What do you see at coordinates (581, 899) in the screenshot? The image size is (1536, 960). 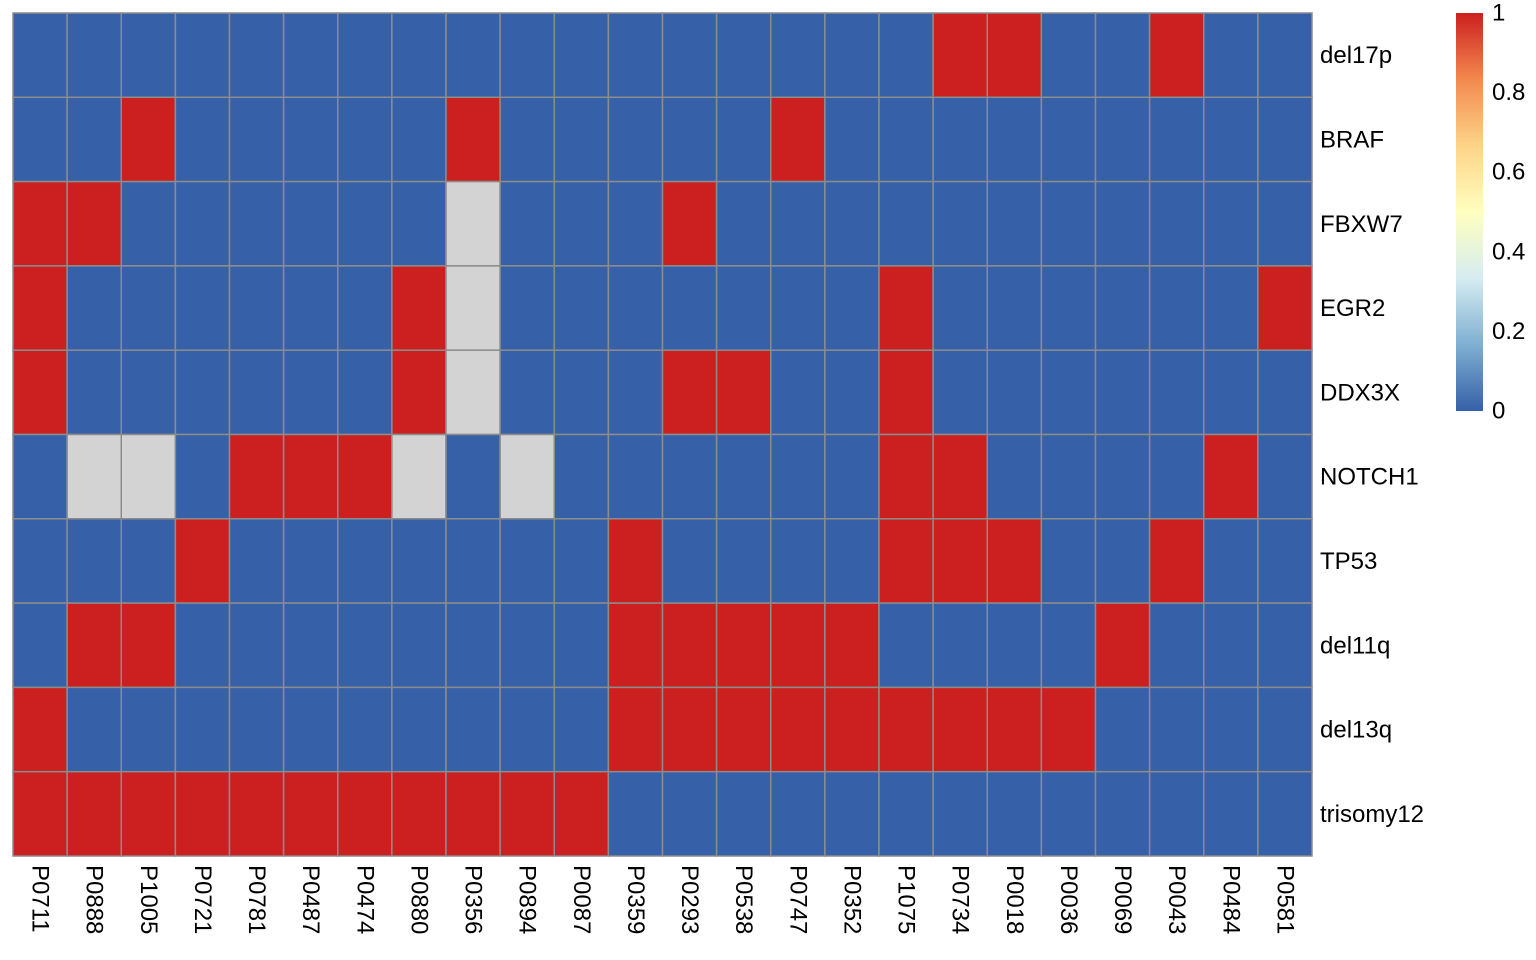 I see `column-label: P0087` at bounding box center [581, 899].